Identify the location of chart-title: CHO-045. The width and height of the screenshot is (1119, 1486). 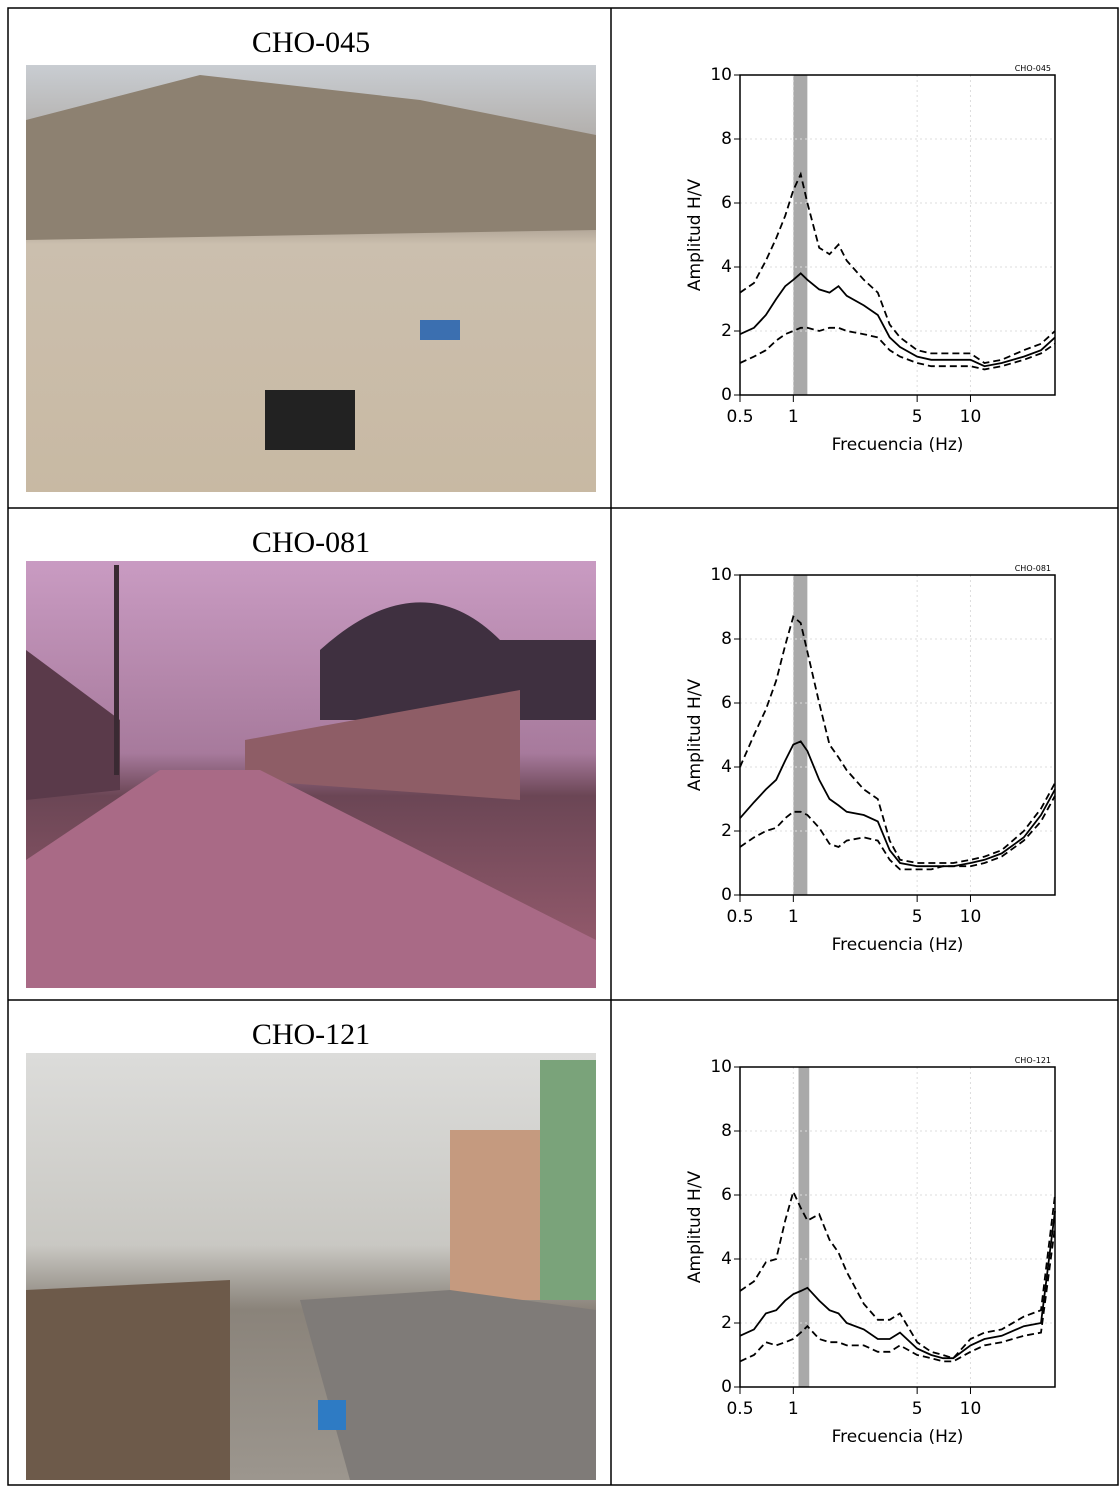
(1033, 68).